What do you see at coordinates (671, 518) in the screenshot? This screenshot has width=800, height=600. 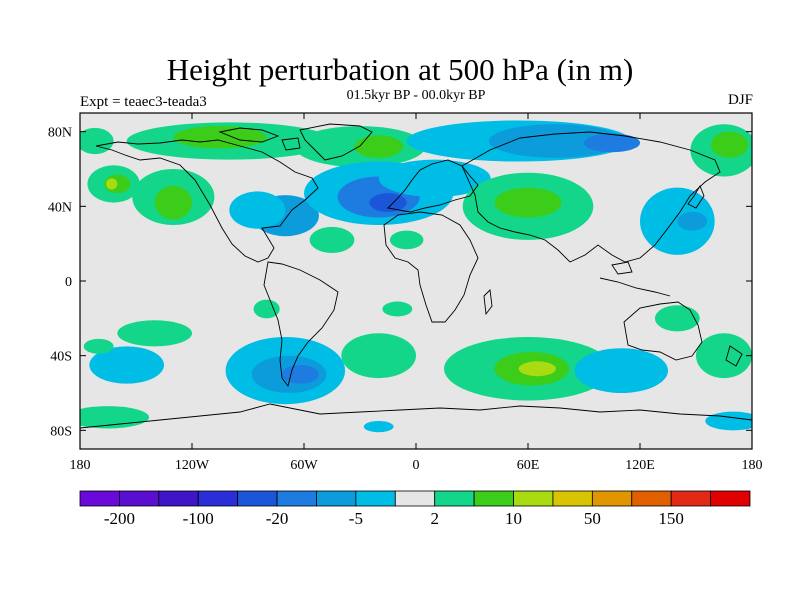 I see `colorbar-label: 150` at bounding box center [671, 518].